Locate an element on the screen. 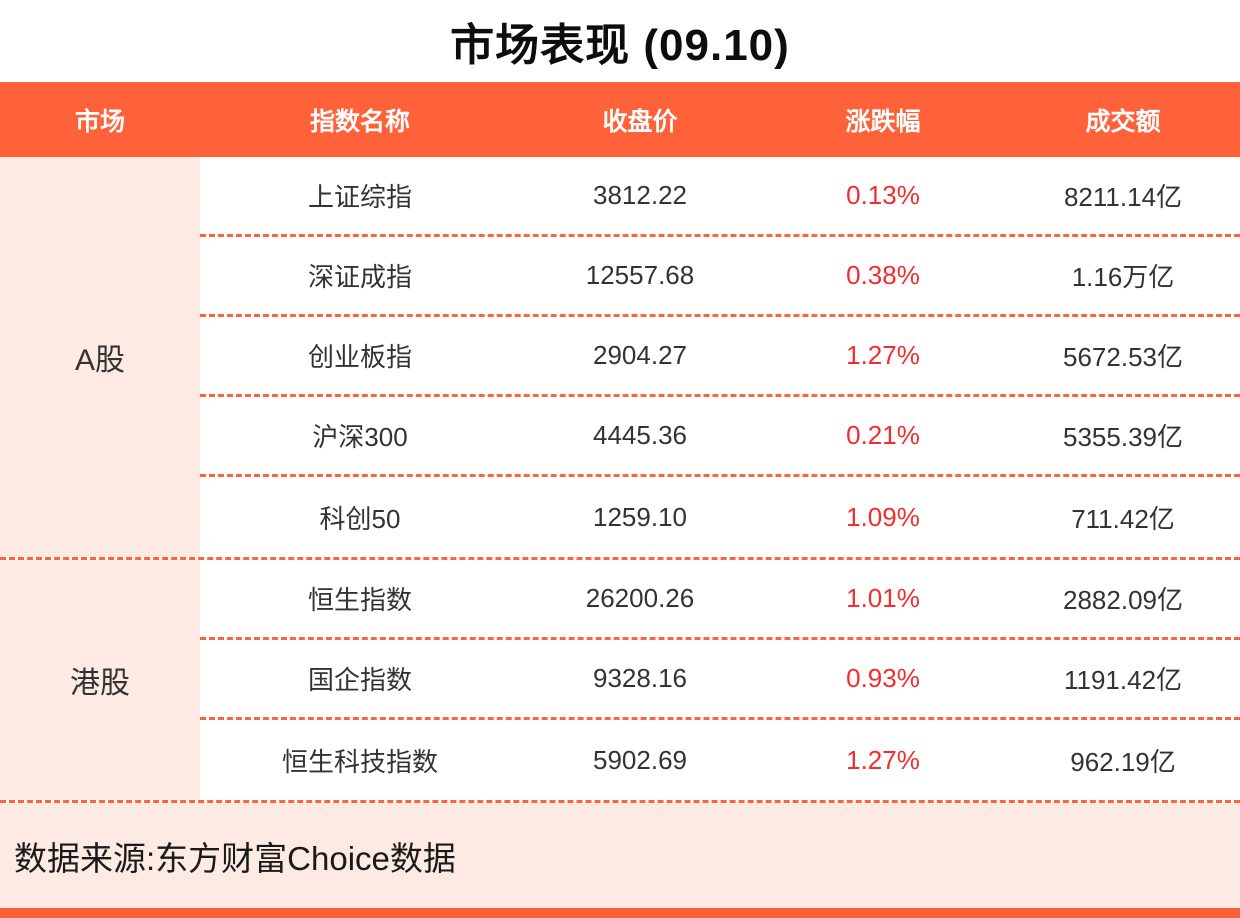 The height and width of the screenshot is (918, 1240). market-label-hk-shares: 港股 is located at coordinates (100, 680).